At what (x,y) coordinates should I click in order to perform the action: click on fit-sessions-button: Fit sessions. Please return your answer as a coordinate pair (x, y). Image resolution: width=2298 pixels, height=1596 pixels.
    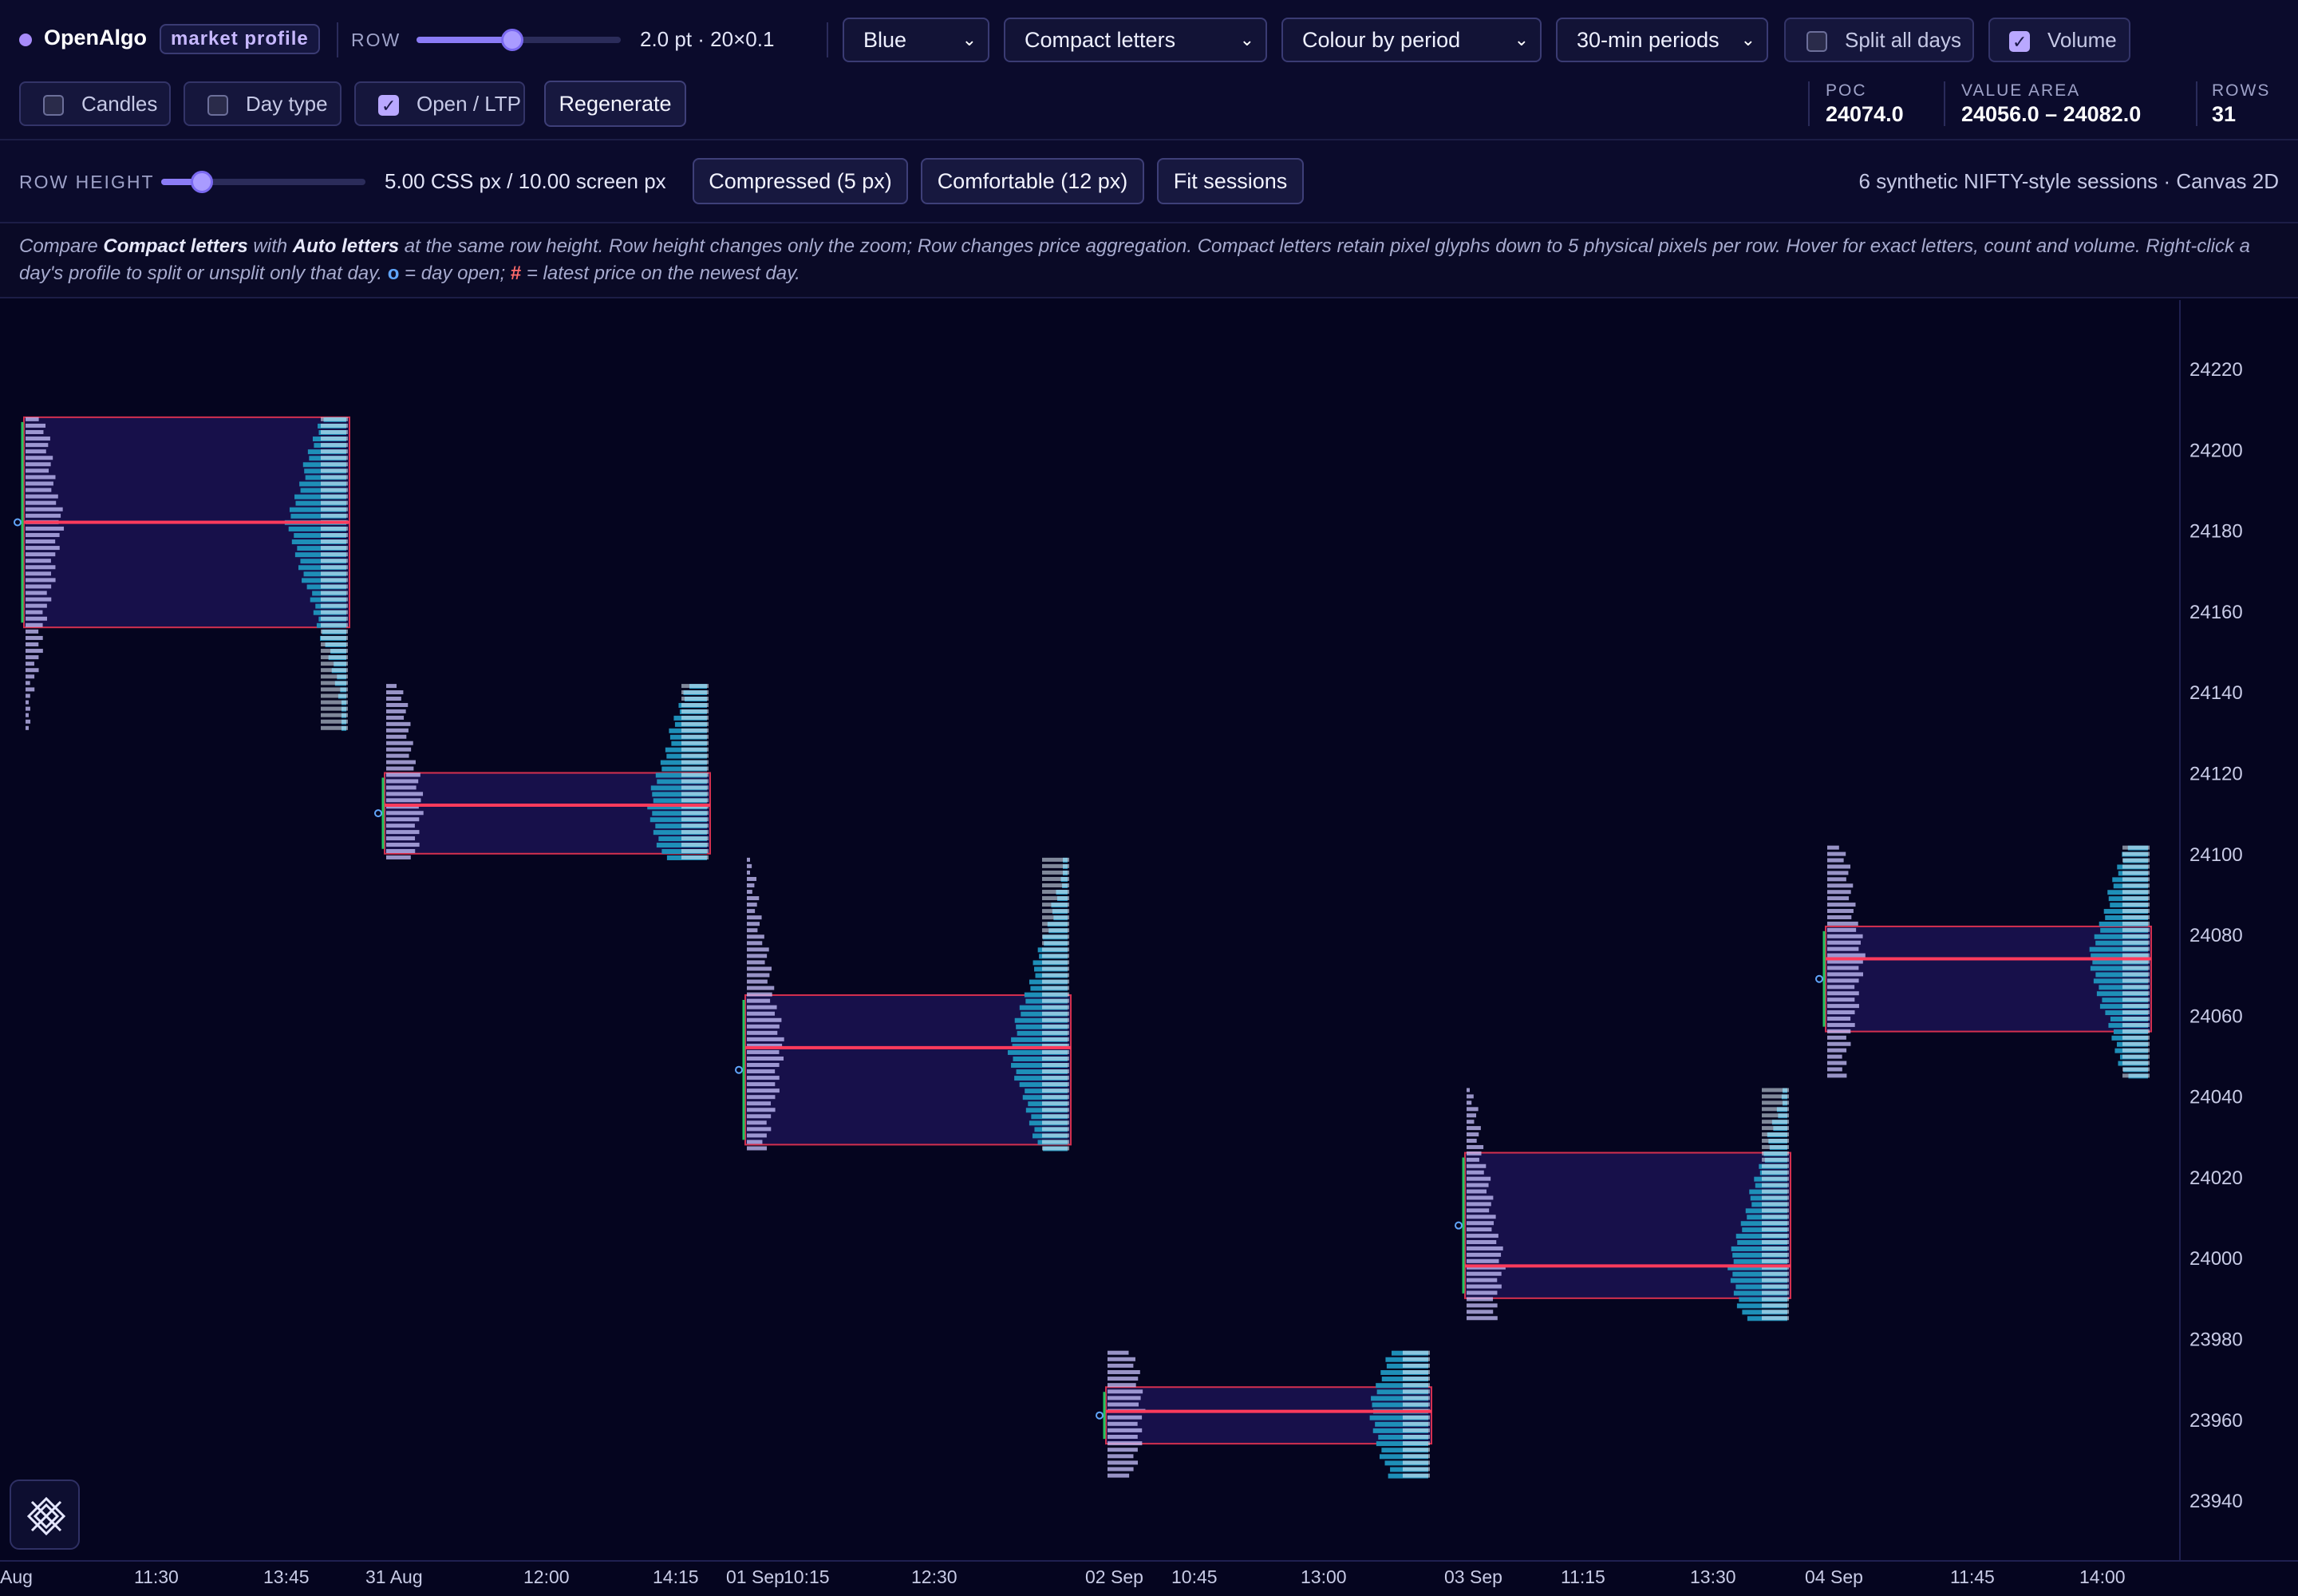
    Looking at the image, I should click on (1230, 181).